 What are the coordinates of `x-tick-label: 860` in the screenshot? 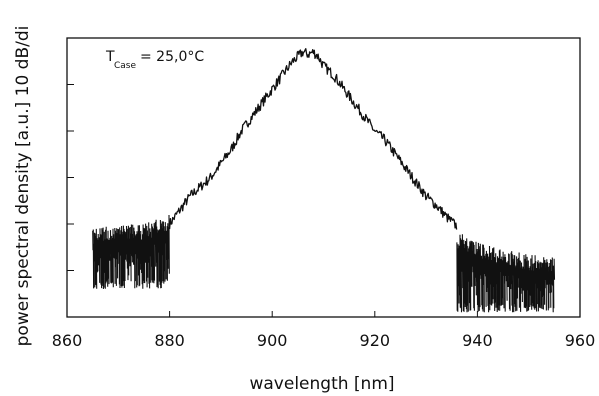 It's located at (67, 340).